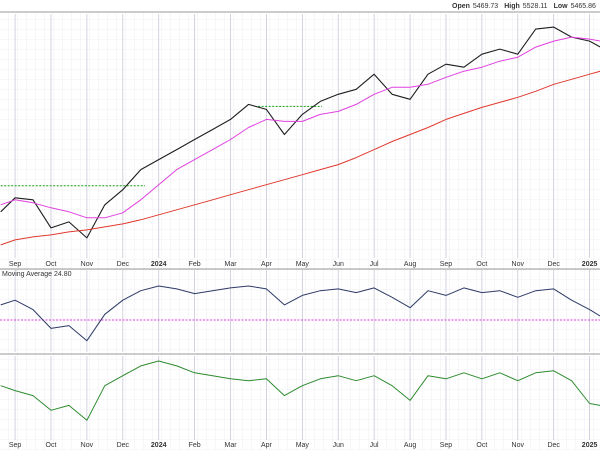  What do you see at coordinates (300, 6) in the screenshot?
I see `header-bar` at bounding box center [300, 6].